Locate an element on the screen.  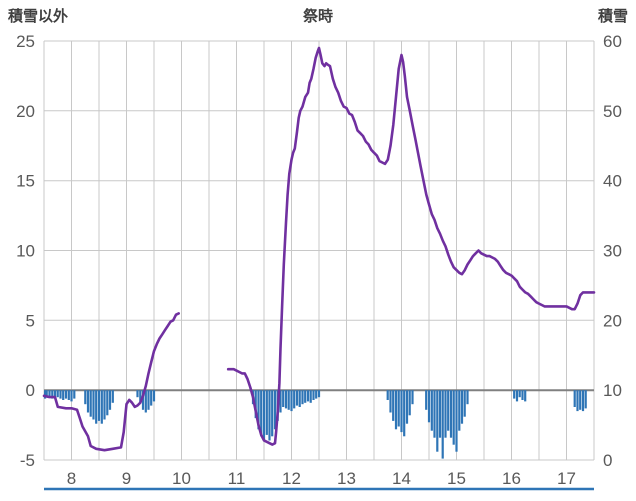
svg-text: 40 is located at coordinates (612, 181).